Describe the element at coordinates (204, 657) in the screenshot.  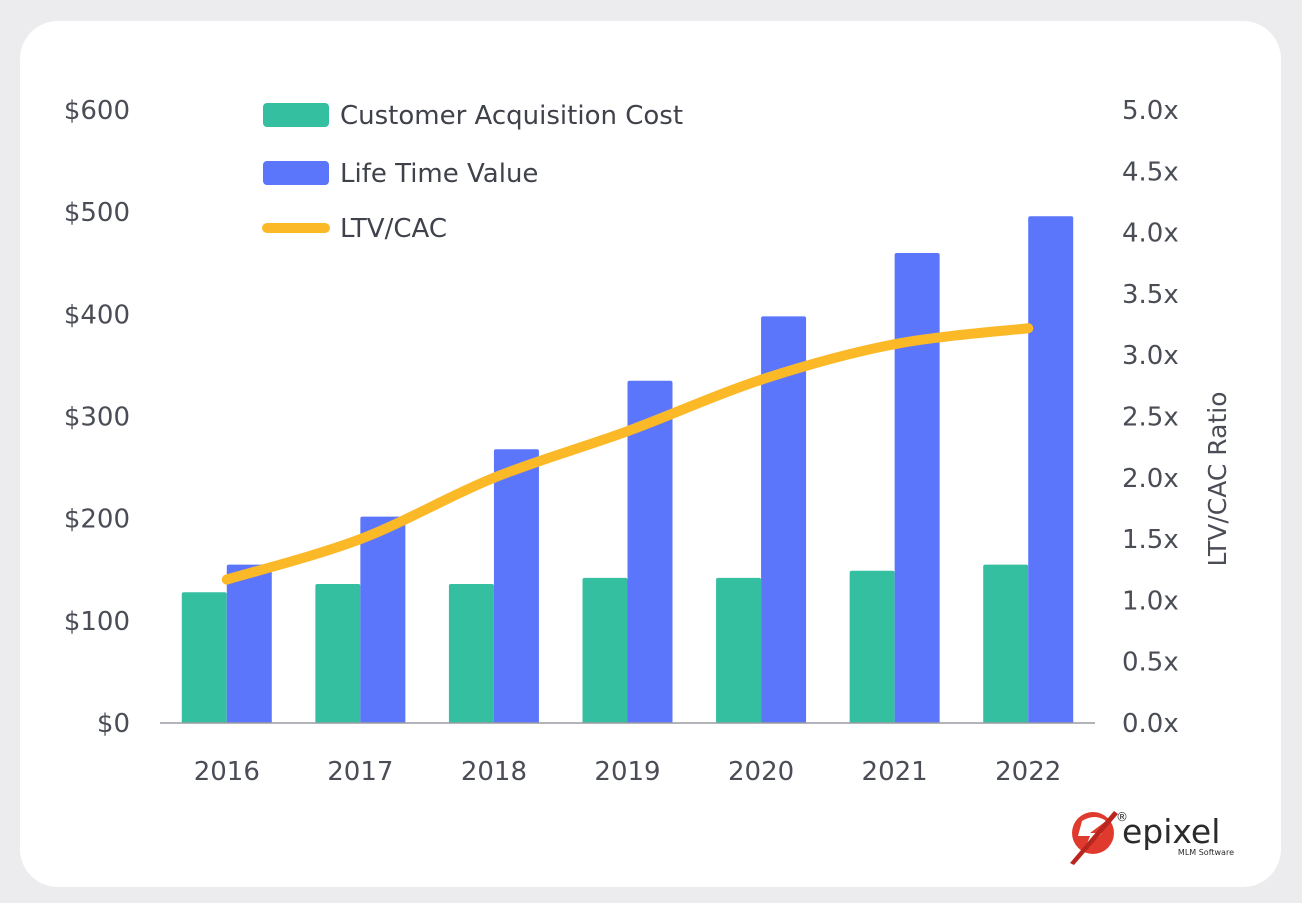
I see `bar-customer-acquisition-cost-2016` at that location.